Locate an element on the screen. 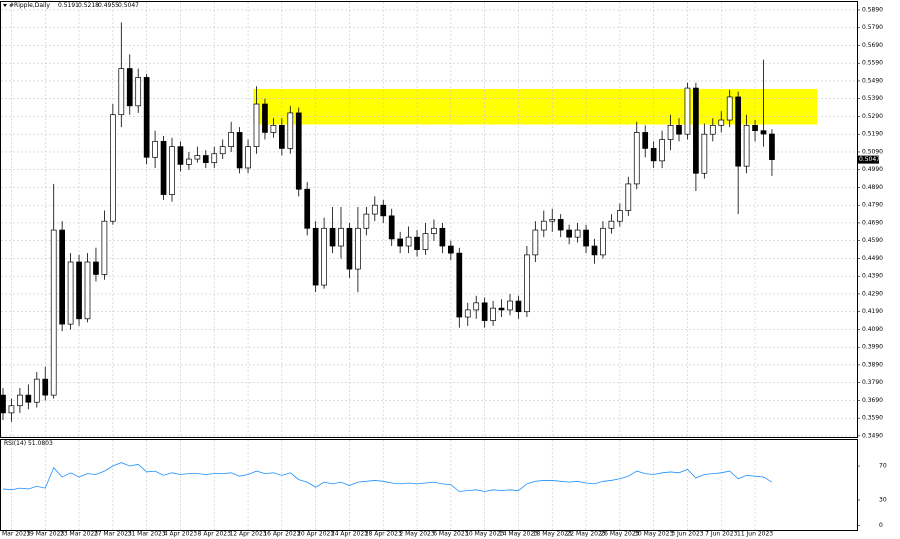 The height and width of the screenshot is (539, 900). y-tick-label: 0.3890 is located at coordinates (872, 364).